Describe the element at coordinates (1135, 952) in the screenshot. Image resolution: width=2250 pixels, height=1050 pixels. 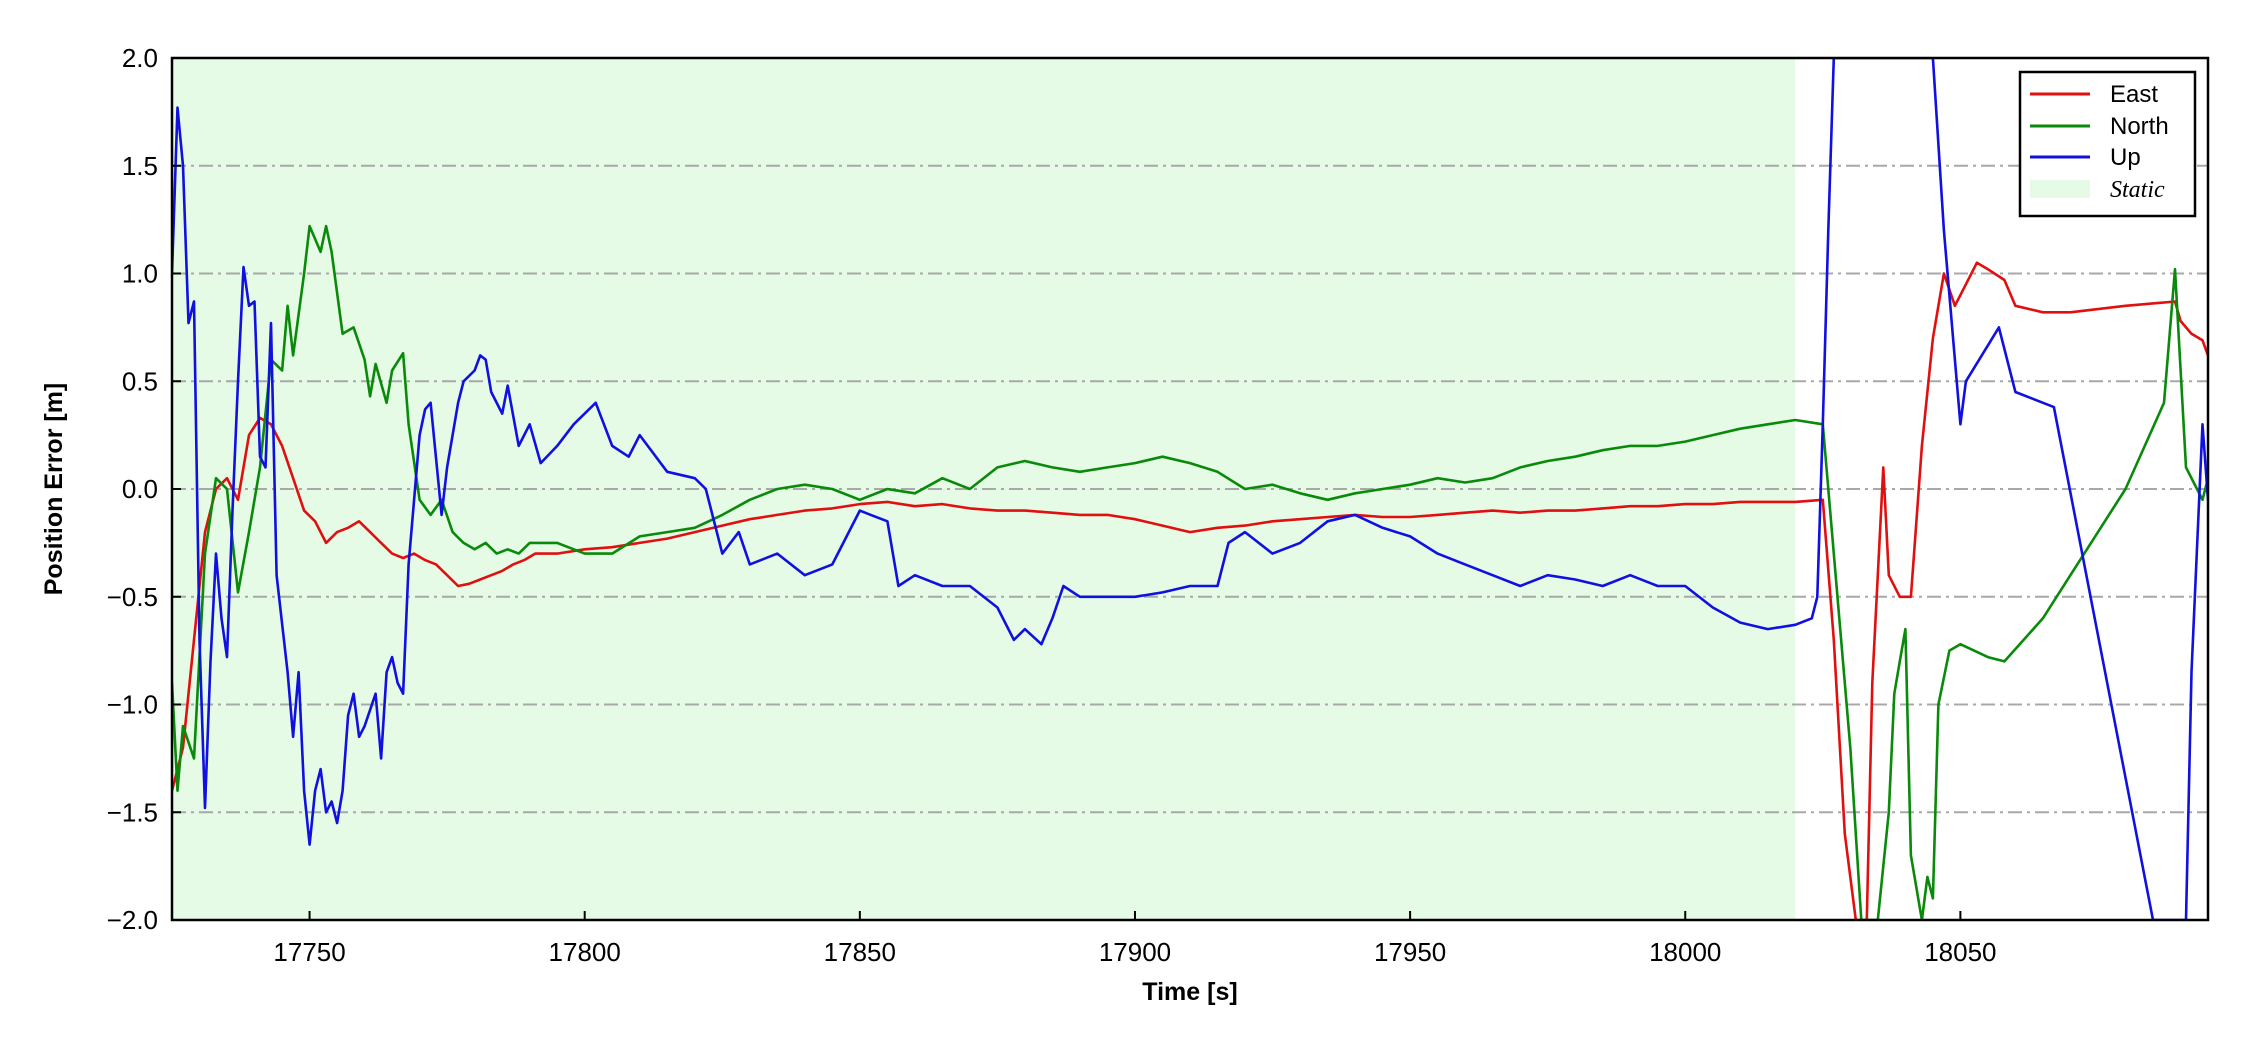
I see `x-tick-label-3: 17900` at that location.